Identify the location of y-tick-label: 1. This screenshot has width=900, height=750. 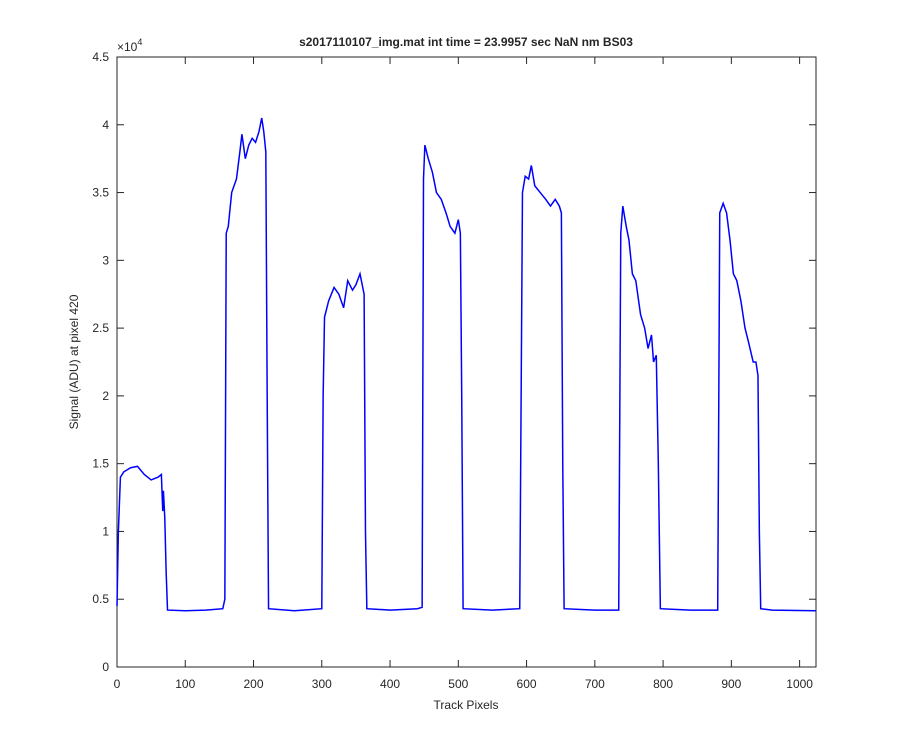
(105, 531).